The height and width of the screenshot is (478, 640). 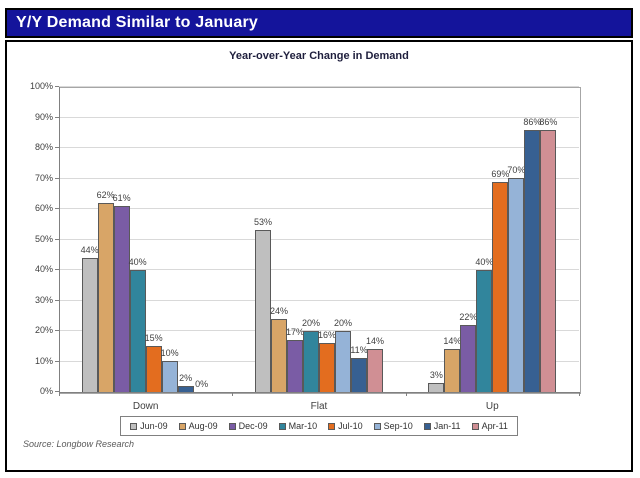 What do you see at coordinates (303, 426) in the screenshot?
I see `legend-label: Mar-10` at bounding box center [303, 426].